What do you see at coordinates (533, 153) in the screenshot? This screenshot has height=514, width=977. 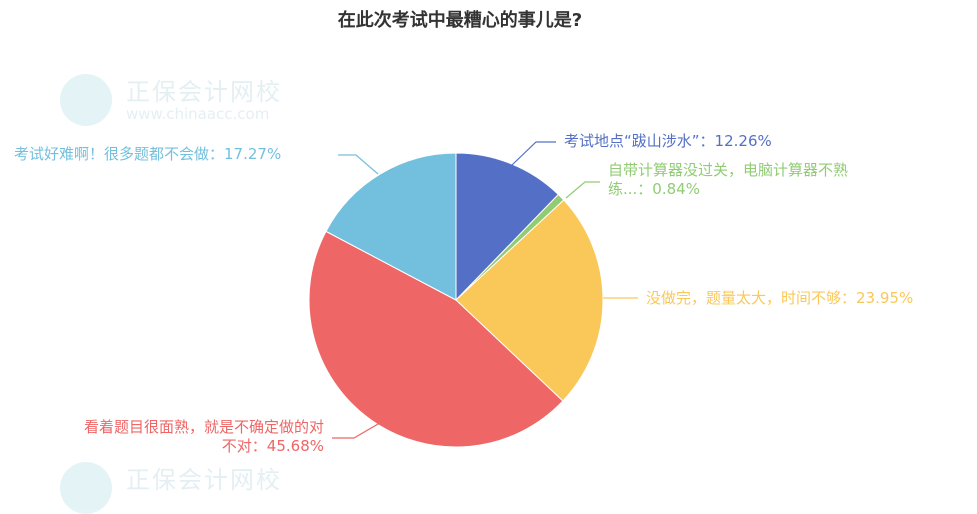 I see `leader-line-travel` at bounding box center [533, 153].